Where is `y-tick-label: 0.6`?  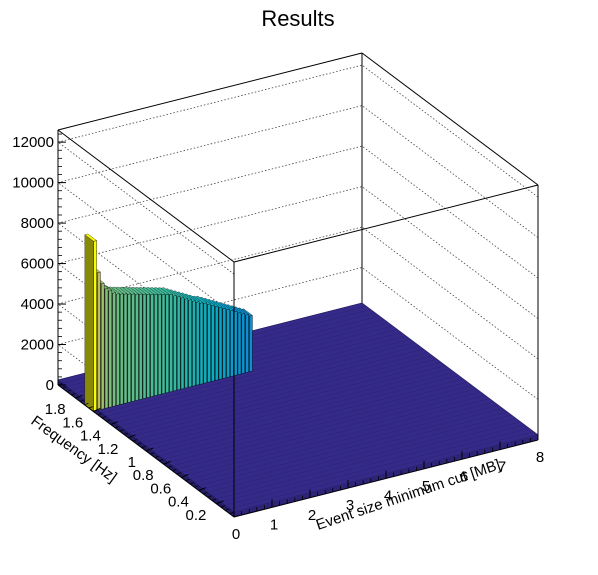
y-tick-label: 0.6 is located at coordinates (160, 488).